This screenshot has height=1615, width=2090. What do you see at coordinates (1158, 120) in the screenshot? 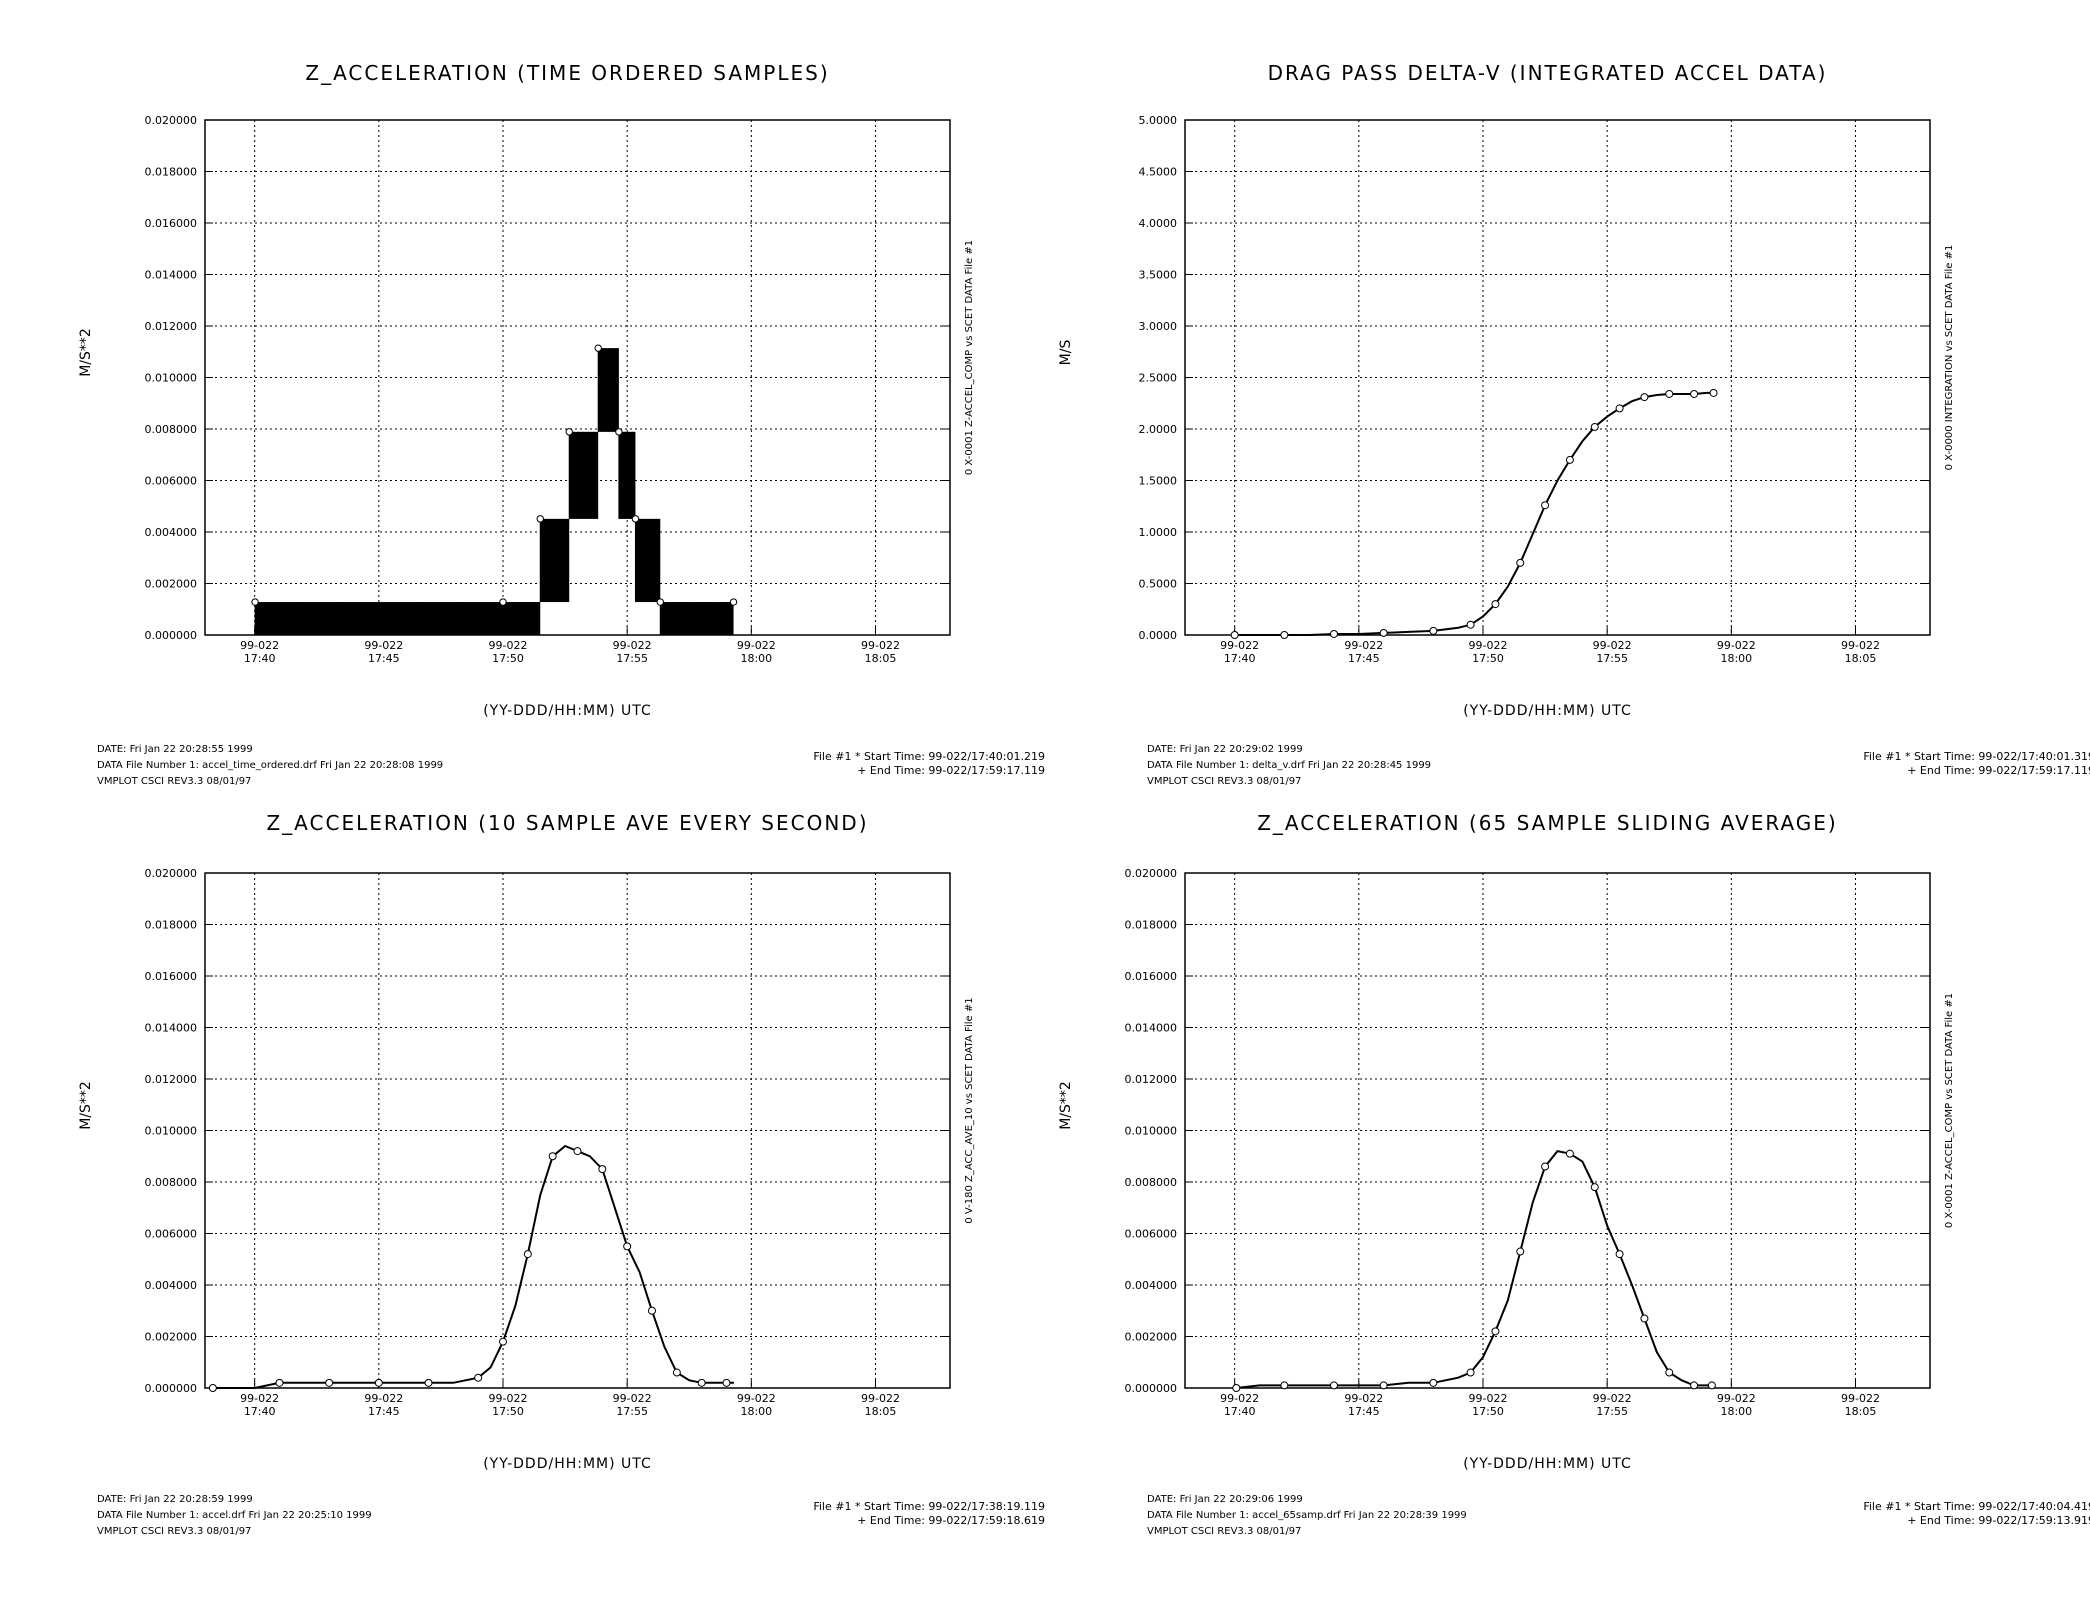
I see `y-tick-label: 5.0000` at bounding box center [1158, 120].